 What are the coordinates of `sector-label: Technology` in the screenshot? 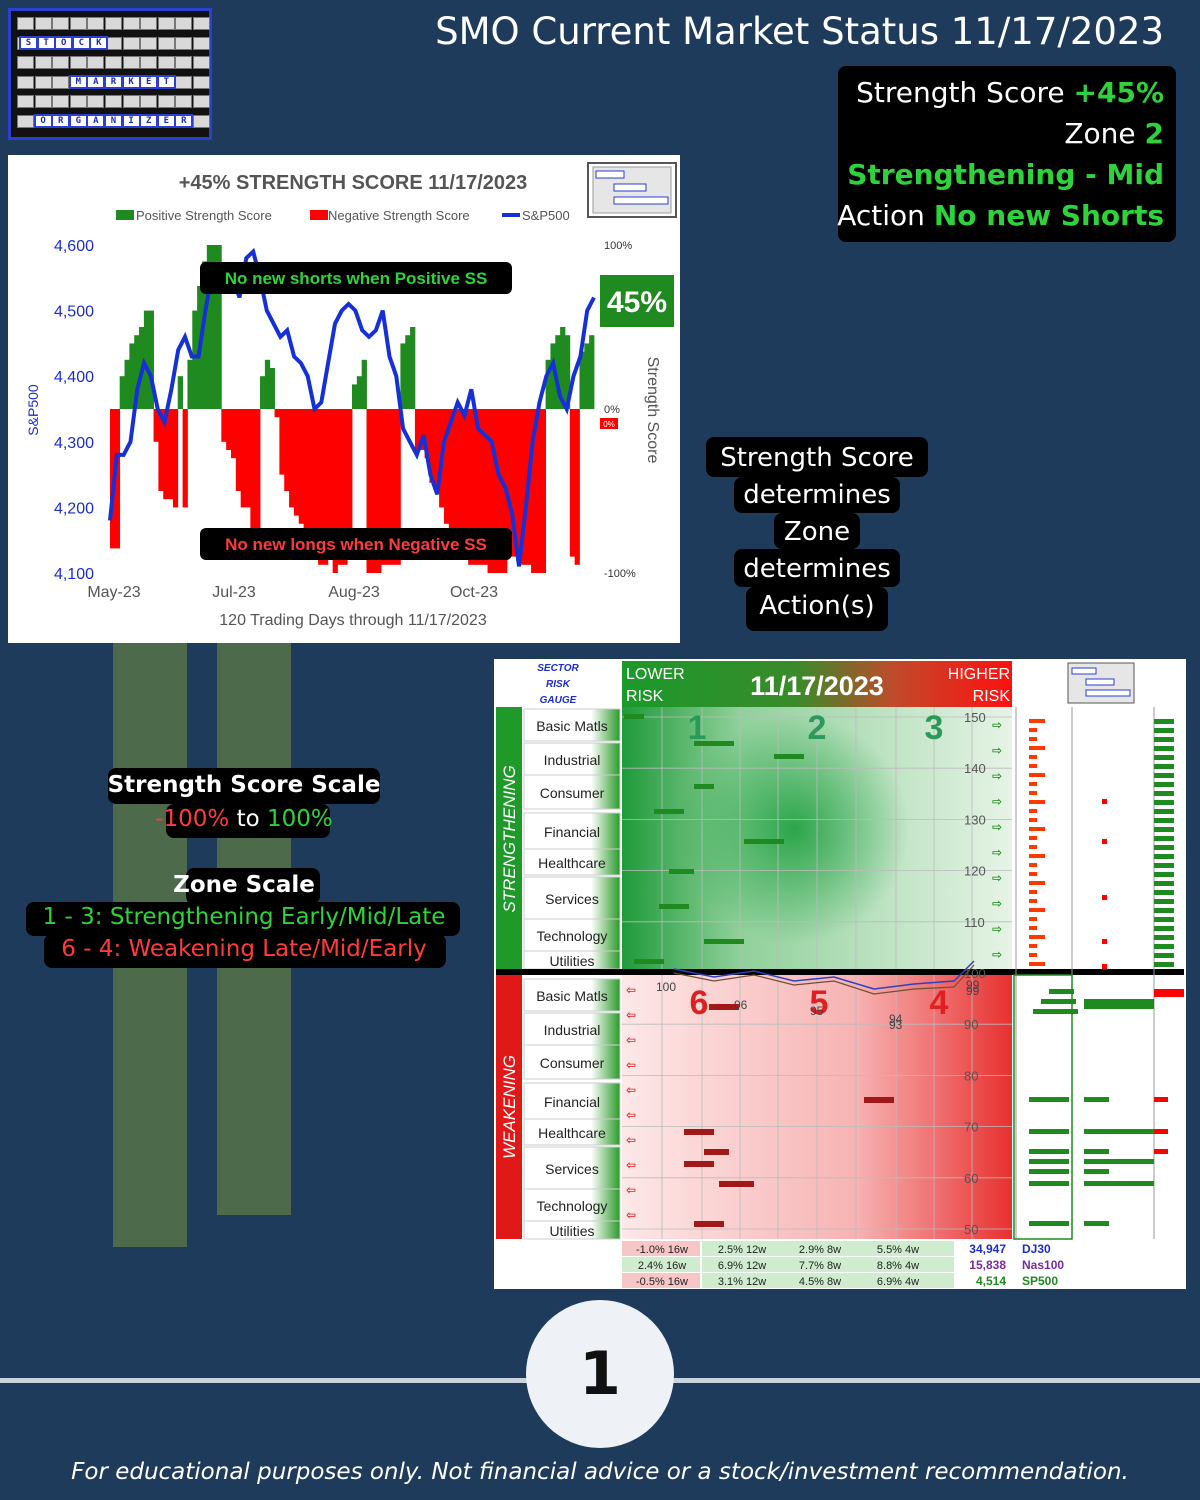 It's located at (572, 936).